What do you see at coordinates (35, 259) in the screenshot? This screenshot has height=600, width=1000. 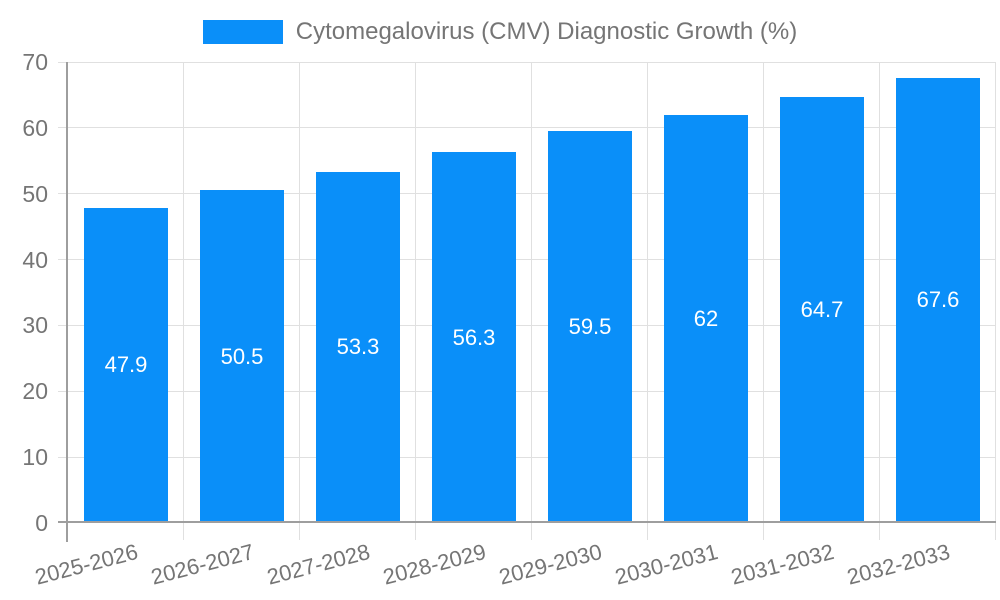 I see `y-axis-tick-label: 40` at bounding box center [35, 259].